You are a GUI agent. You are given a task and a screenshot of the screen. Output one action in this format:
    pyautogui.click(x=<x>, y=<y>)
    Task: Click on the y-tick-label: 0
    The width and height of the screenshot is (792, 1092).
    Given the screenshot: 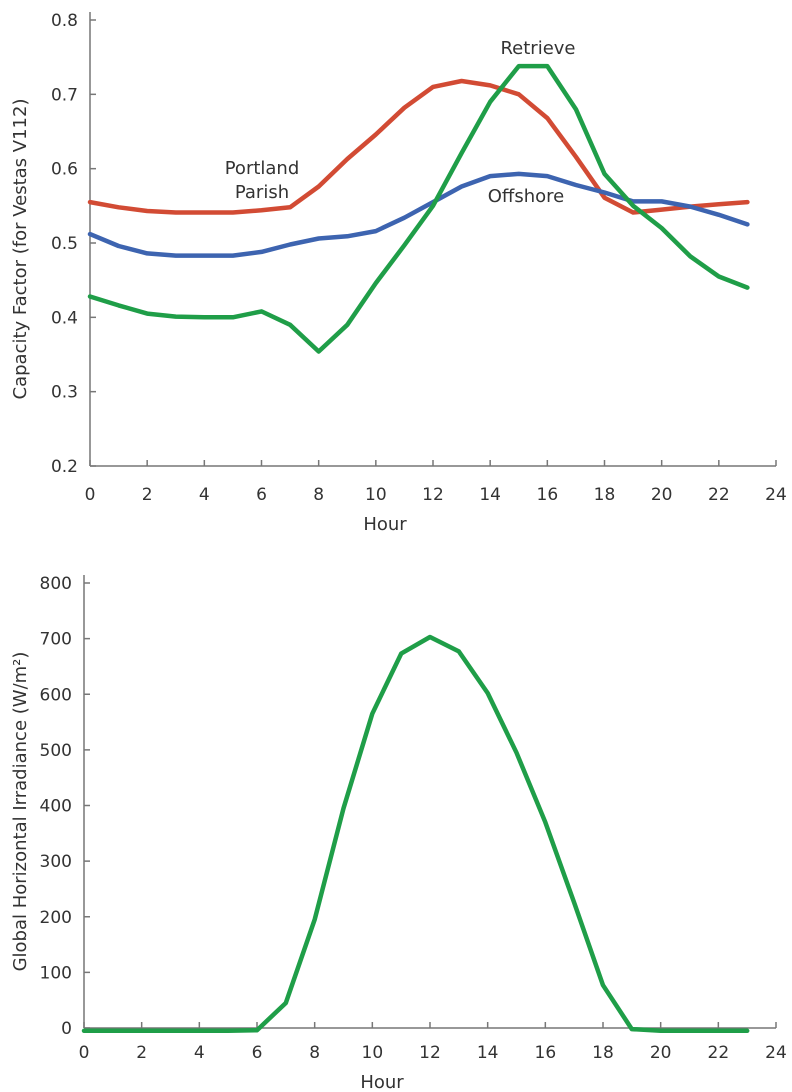 What is the action you would take?
    pyautogui.click(x=66, y=1029)
    